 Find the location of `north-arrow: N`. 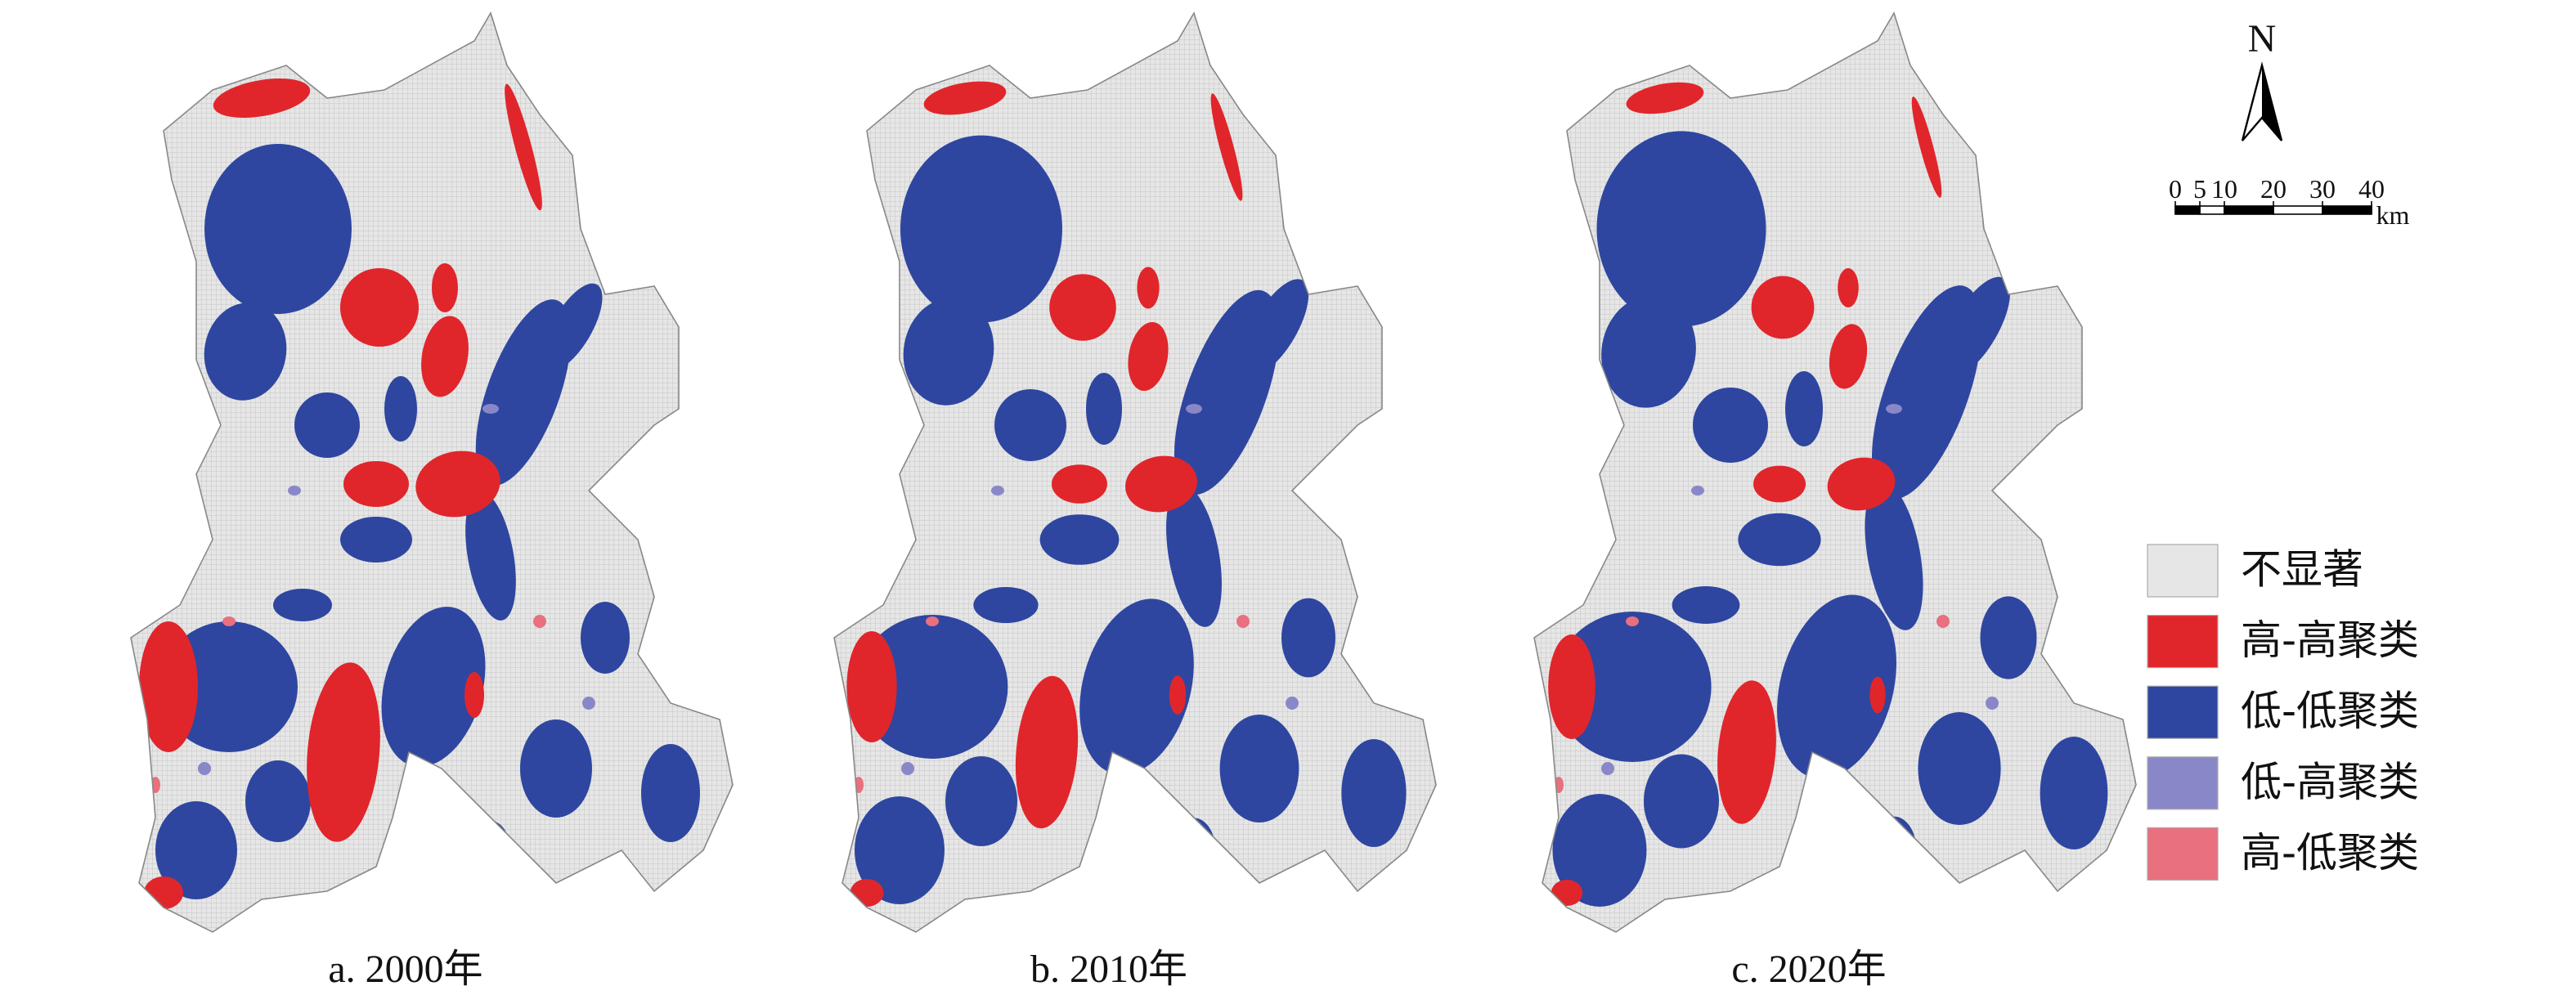

north-arrow: N is located at coordinates (2262, 79).